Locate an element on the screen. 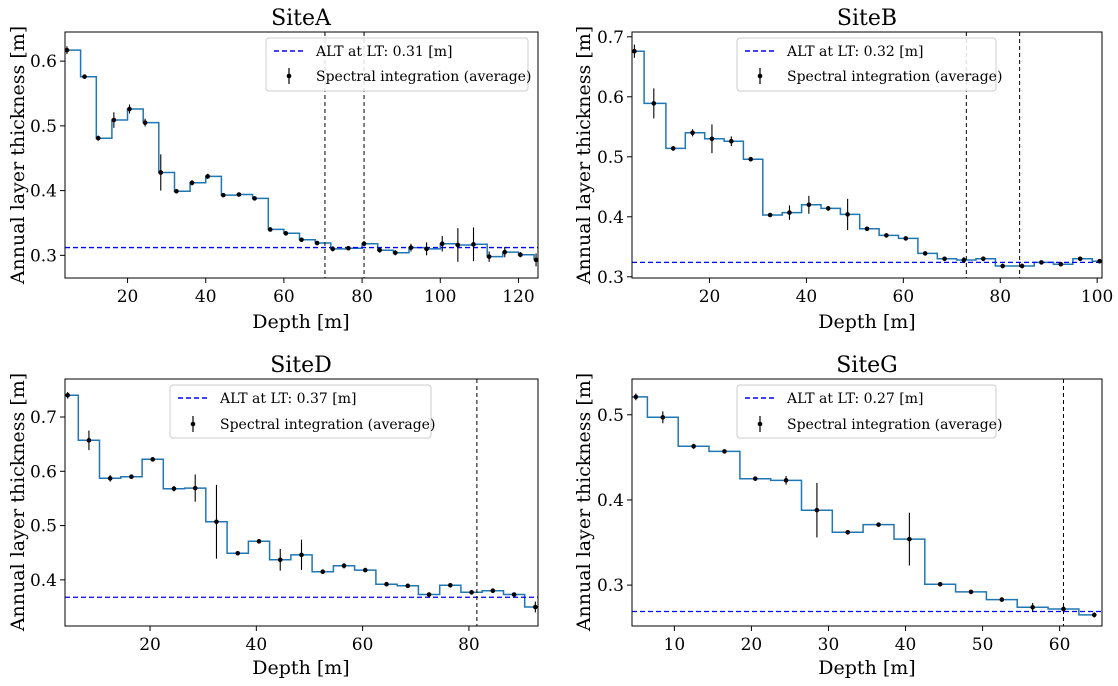  legend-alt-label: ALT at LT: 0.27 [m] is located at coordinates (854, 399).